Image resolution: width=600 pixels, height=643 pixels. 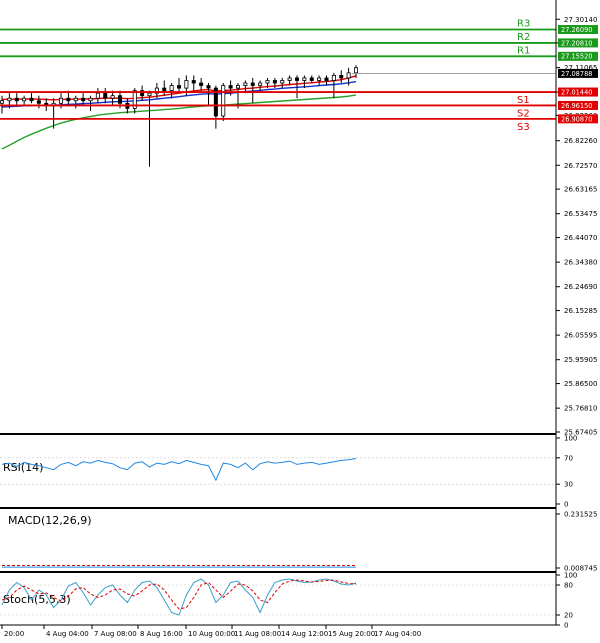 What do you see at coordinates (580, 166) in the screenshot?
I see `price-tick-label-6: 26.72570` at bounding box center [580, 166].